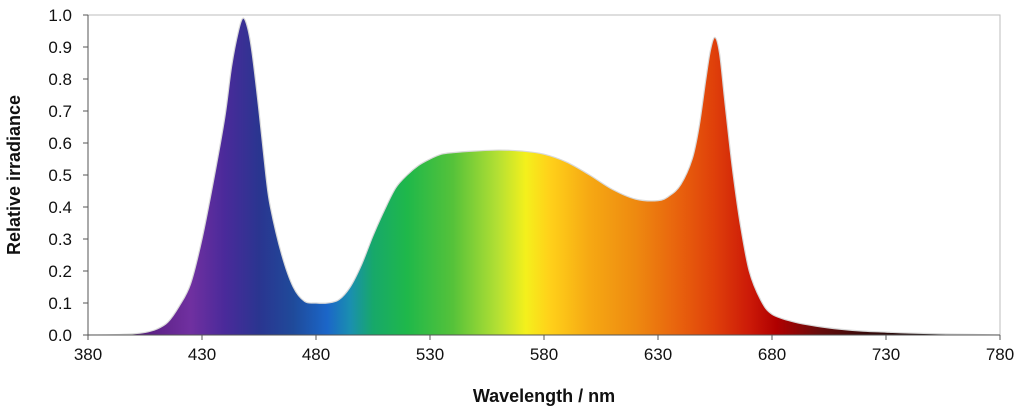 The height and width of the screenshot is (411, 1024). What do you see at coordinates (60, 111) in the screenshot?
I see `y-tick-label: 0.7` at bounding box center [60, 111].